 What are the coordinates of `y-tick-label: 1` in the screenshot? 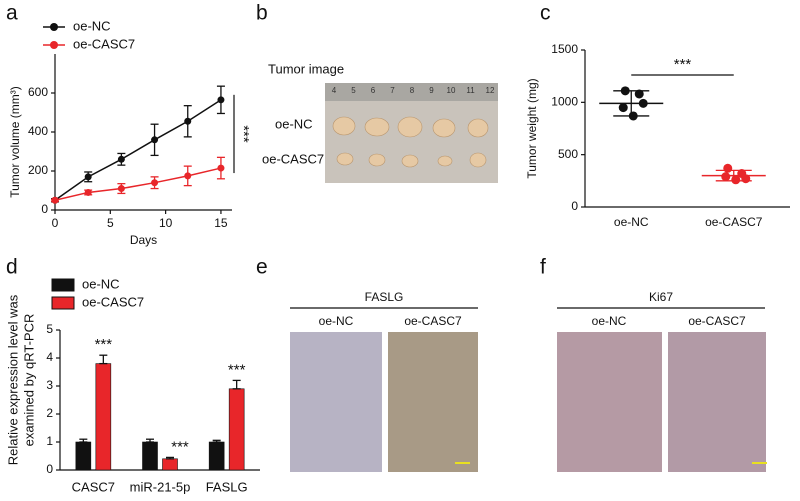 It's located at (49, 441).